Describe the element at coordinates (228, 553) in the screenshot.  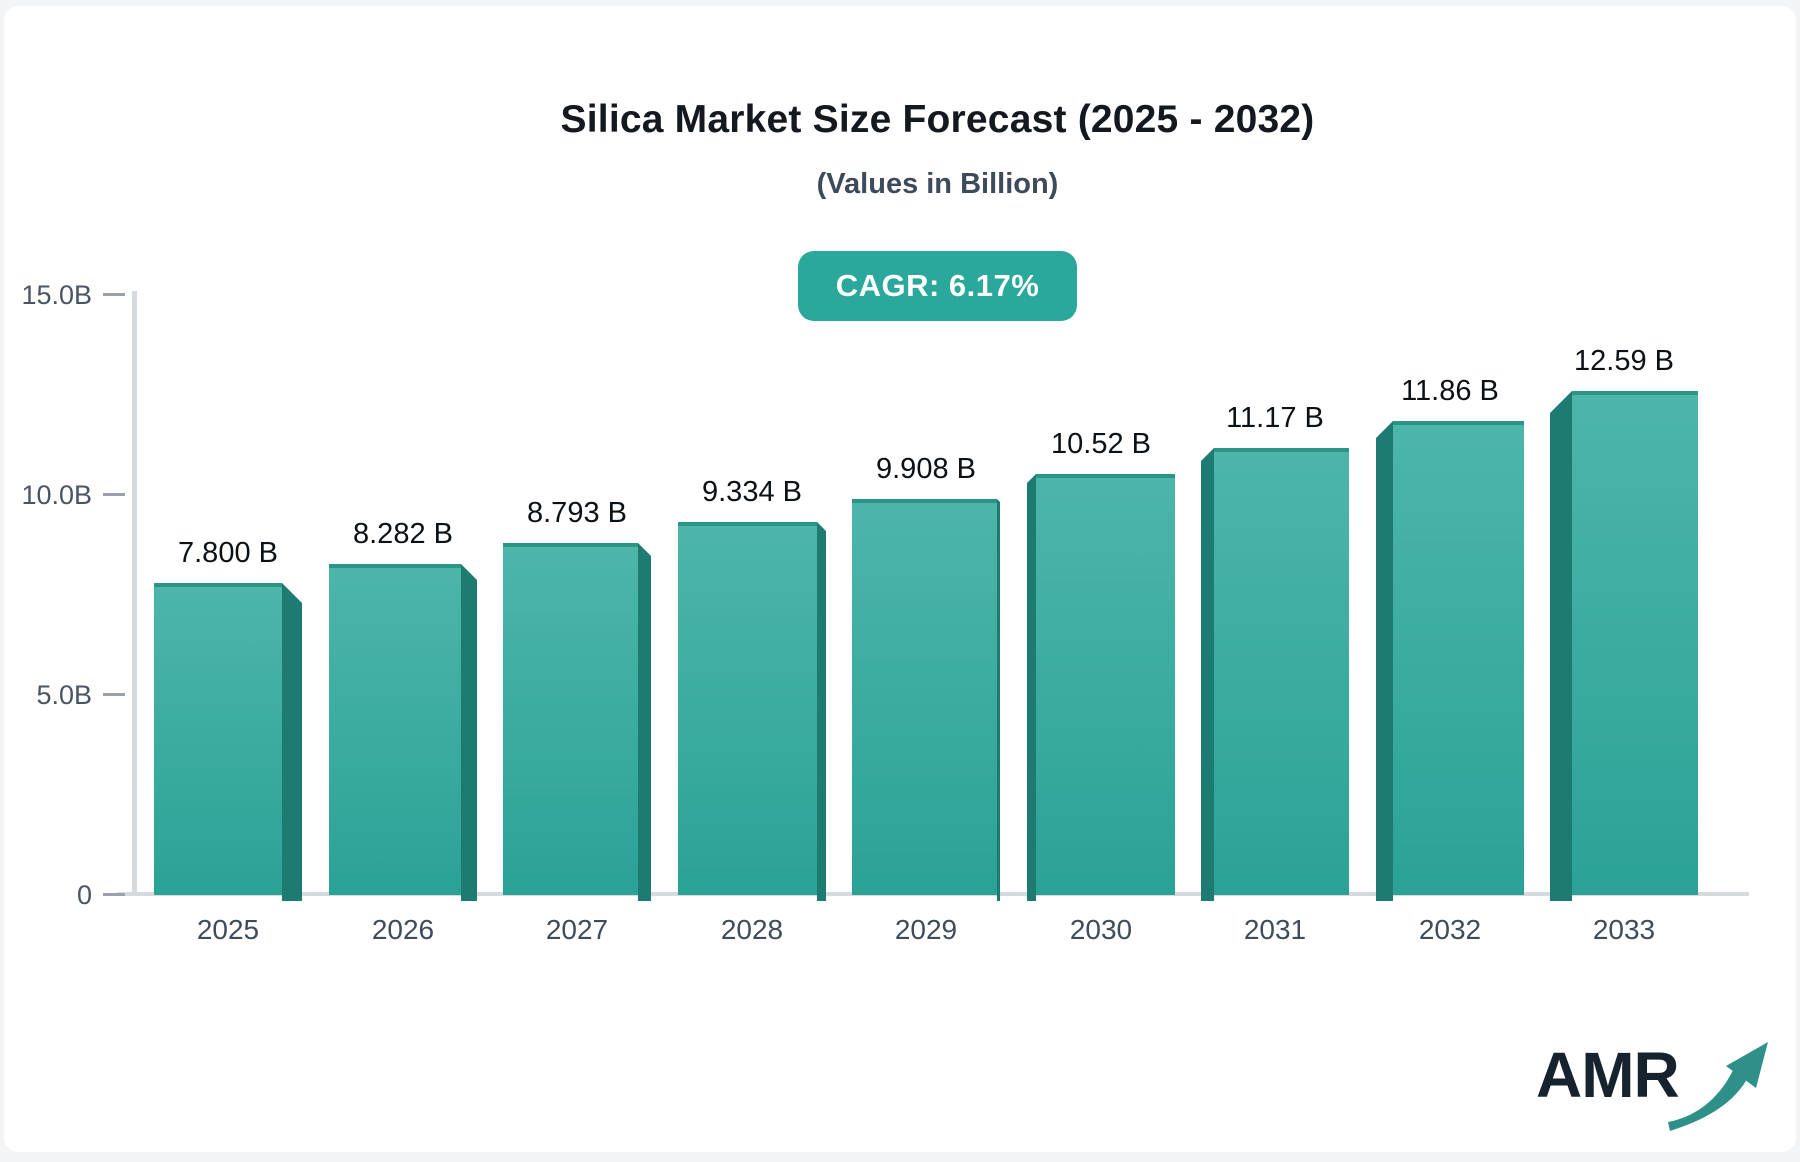
I see `bar-value-label: 7.800 B` at that location.